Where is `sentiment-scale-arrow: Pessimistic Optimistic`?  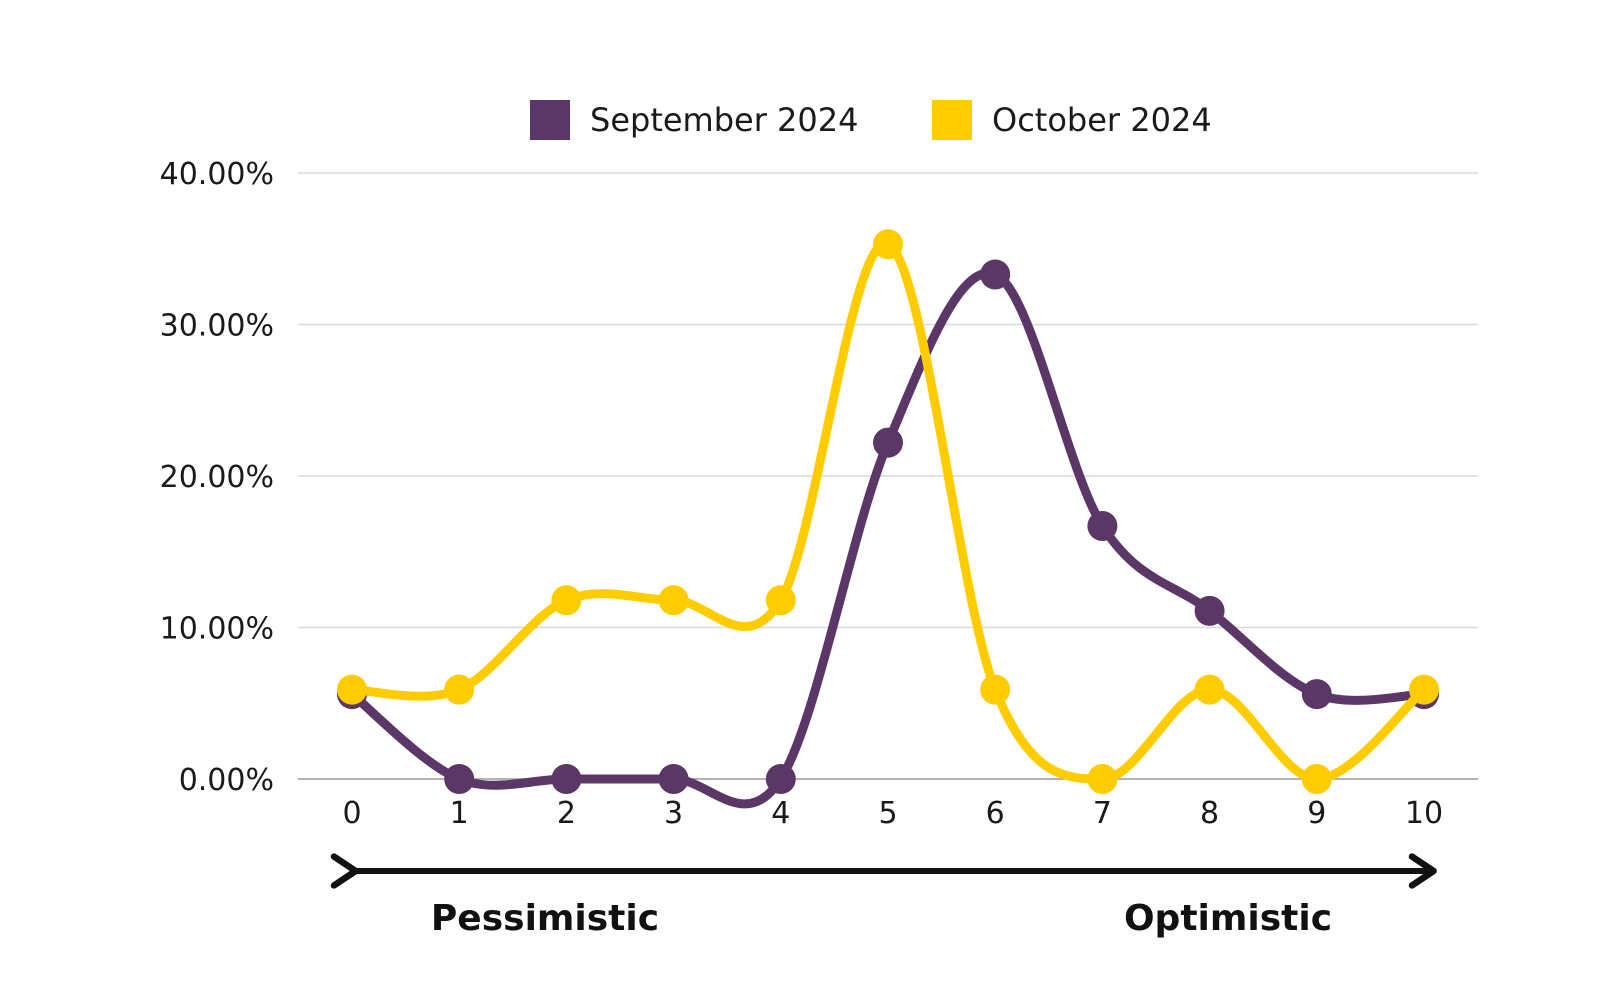 sentiment-scale-arrow: Pessimistic Optimistic is located at coordinates (883, 896).